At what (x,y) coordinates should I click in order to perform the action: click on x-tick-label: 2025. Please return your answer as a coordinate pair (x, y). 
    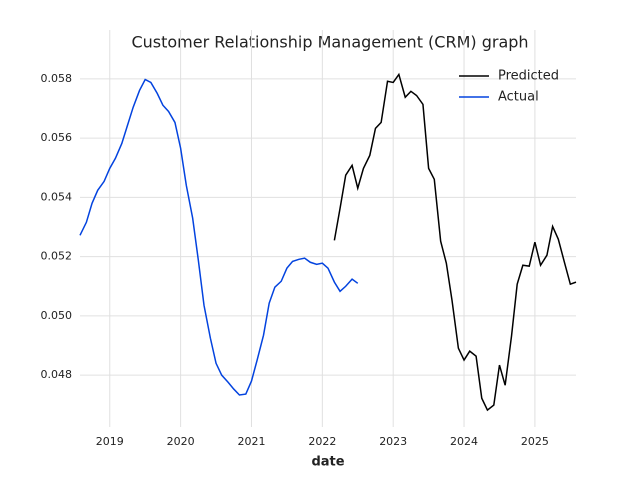
    Looking at the image, I should click on (535, 441).